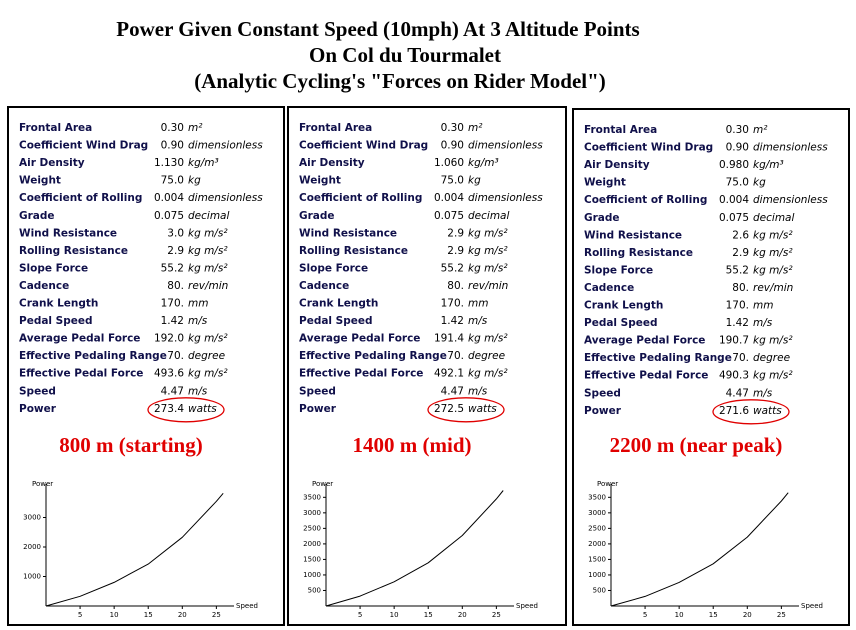 The width and height of the screenshot is (856, 630). Describe the element at coordinates (360, 615) in the screenshot. I see `x-tick-label: 5` at that location.